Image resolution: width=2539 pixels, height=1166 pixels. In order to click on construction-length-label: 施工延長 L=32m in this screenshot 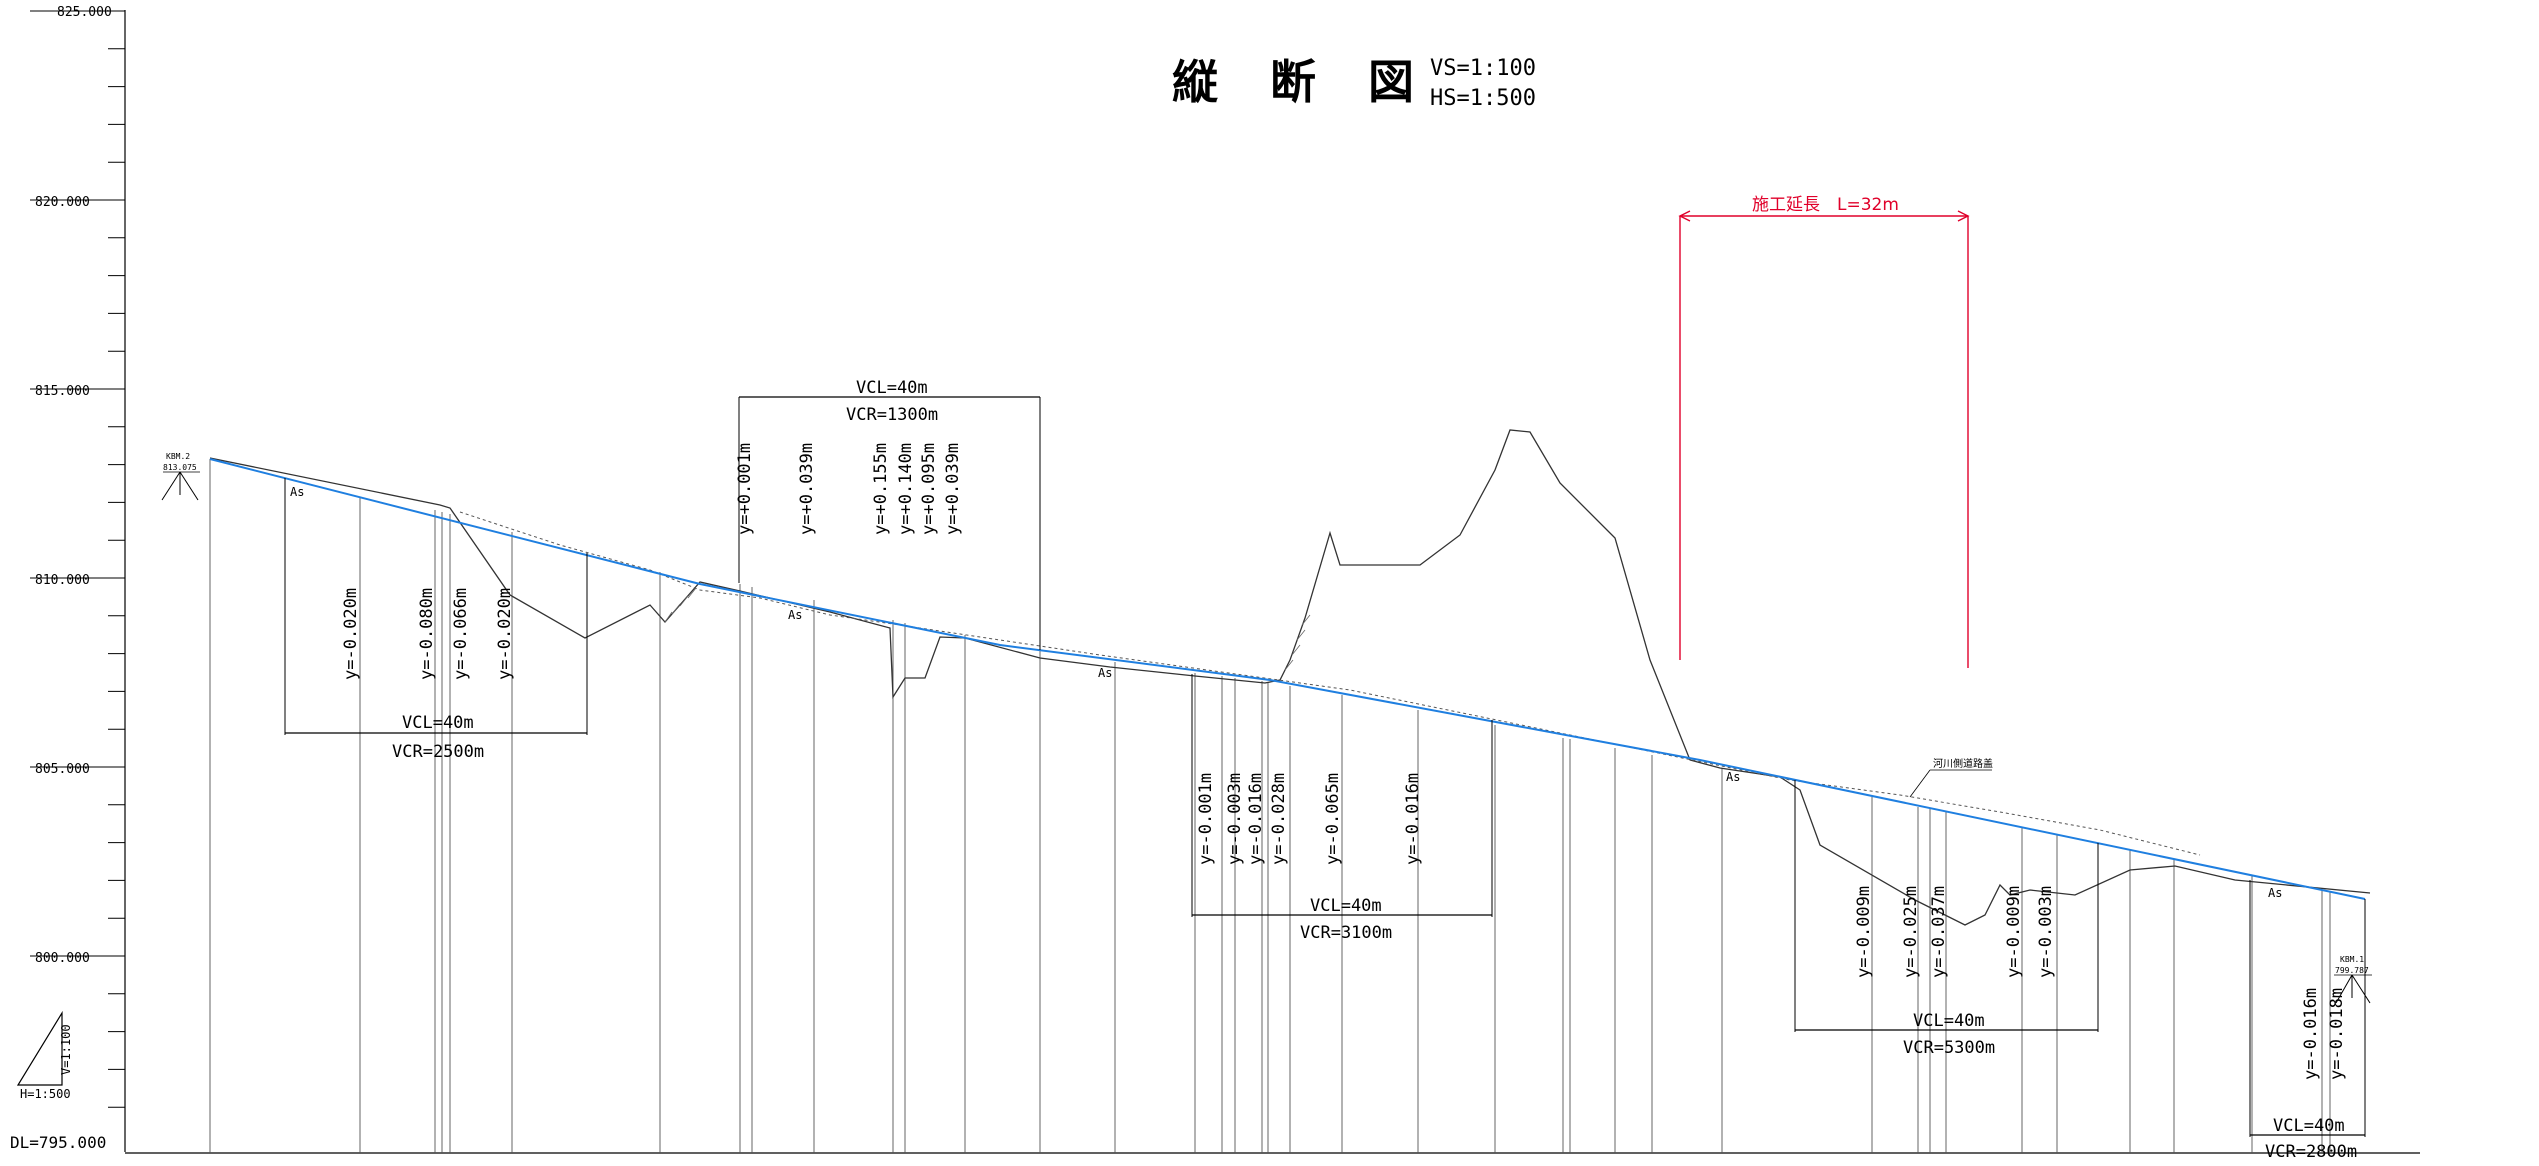, I will do `click(1825, 205)`.